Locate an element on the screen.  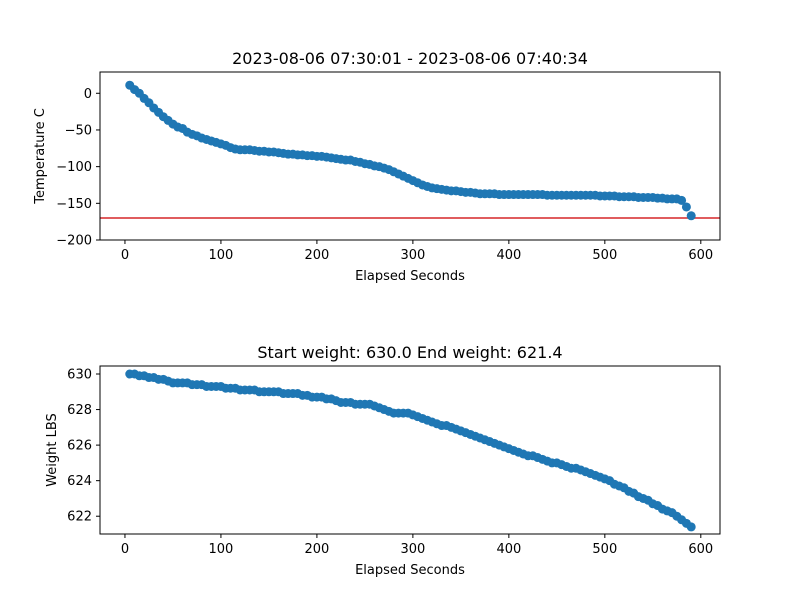
weight-x-tick-label: 200 is located at coordinates (316, 549).